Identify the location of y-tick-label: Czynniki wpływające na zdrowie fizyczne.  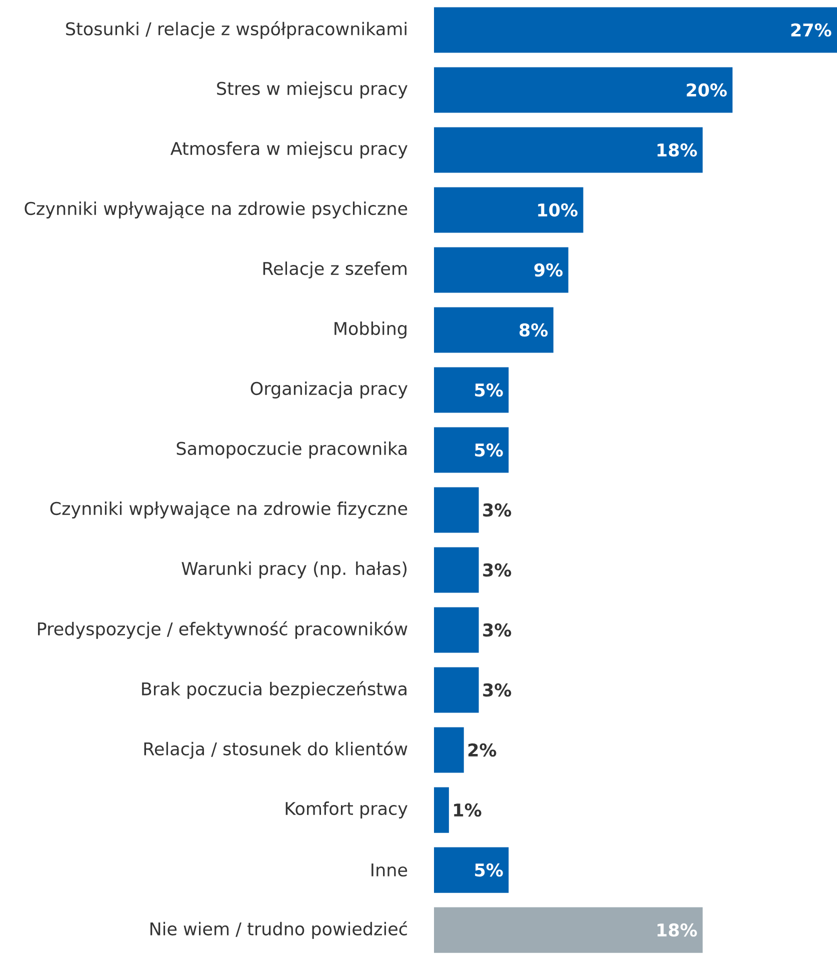
(229, 510).